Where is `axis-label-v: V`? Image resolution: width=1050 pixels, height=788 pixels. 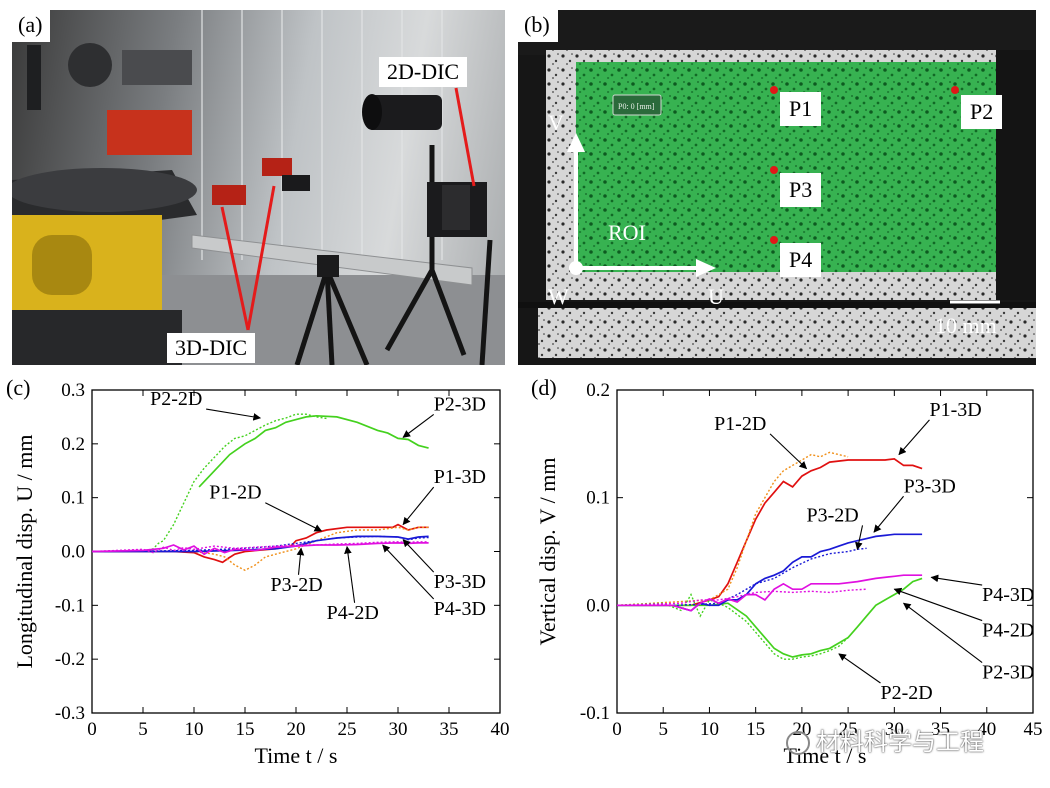 axis-label-v: V is located at coordinates (556, 122).